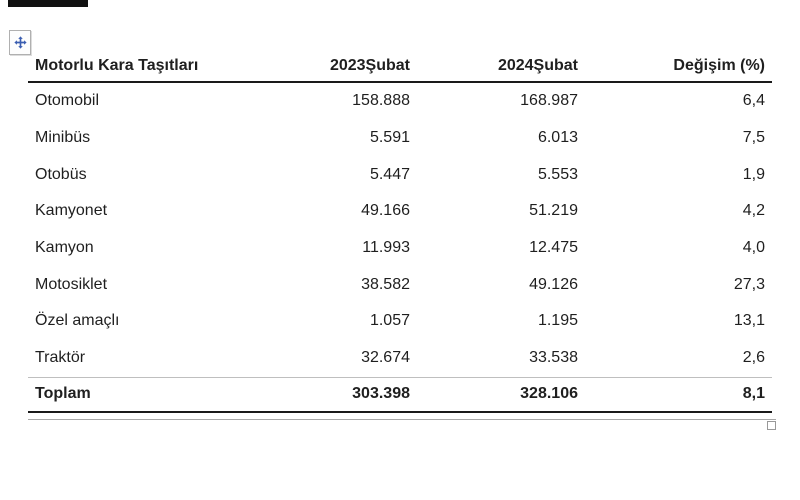 This screenshot has height=500, width=800. What do you see at coordinates (553, 211) in the screenshot?
I see `feb2024-cell: 51.219` at bounding box center [553, 211].